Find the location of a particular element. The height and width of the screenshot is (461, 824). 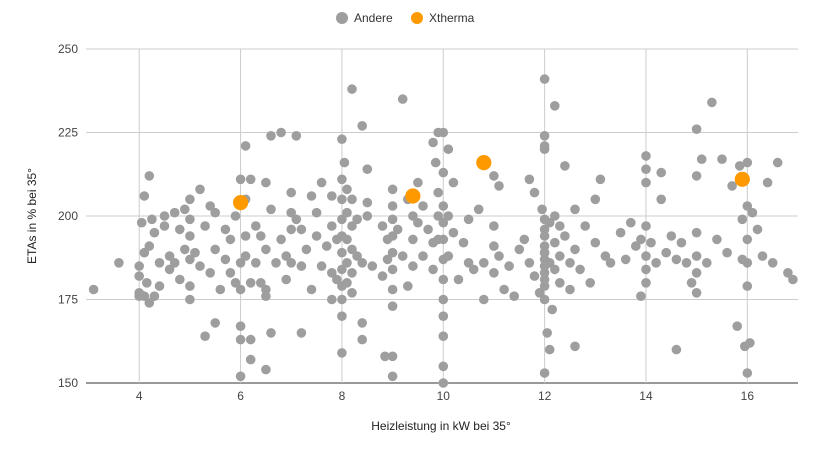

y-tick-label: 175 is located at coordinates (68, 300).